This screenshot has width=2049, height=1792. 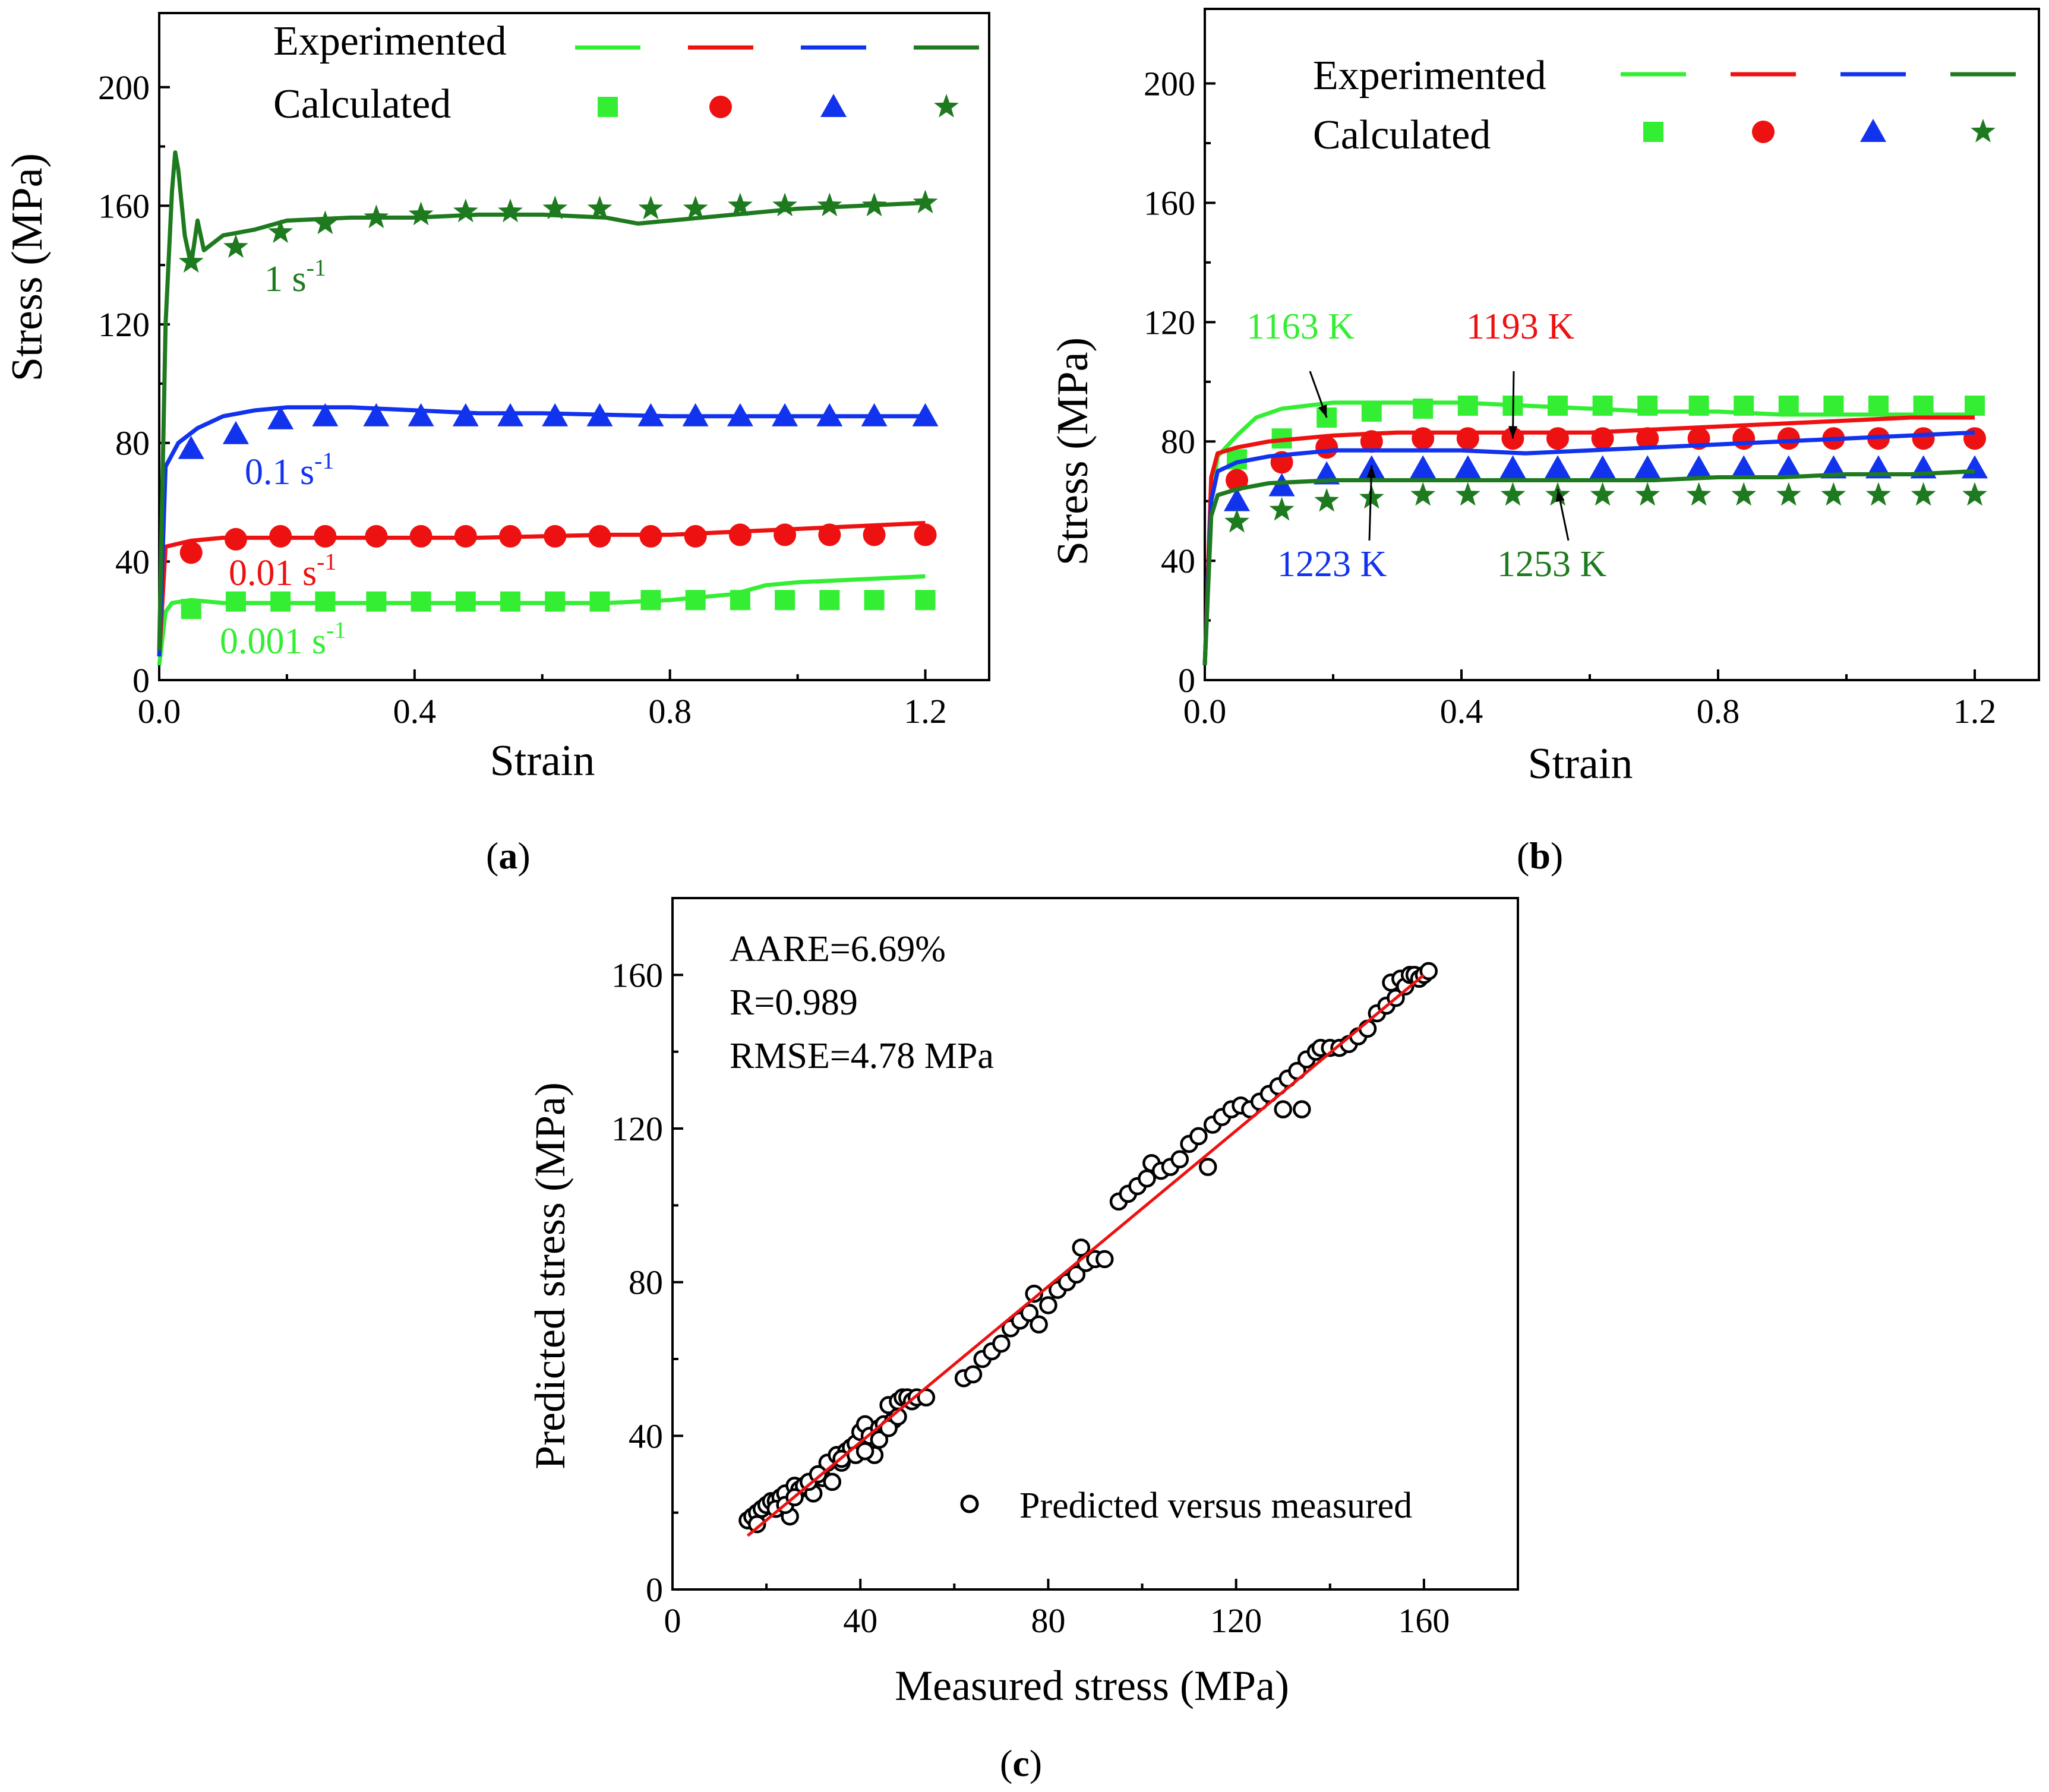 What do you see at coordinates (1073, 451) in the screenshot?
I see `panel-b-ylabel: Stress (MPa)` at bounding box center [1073, 451].